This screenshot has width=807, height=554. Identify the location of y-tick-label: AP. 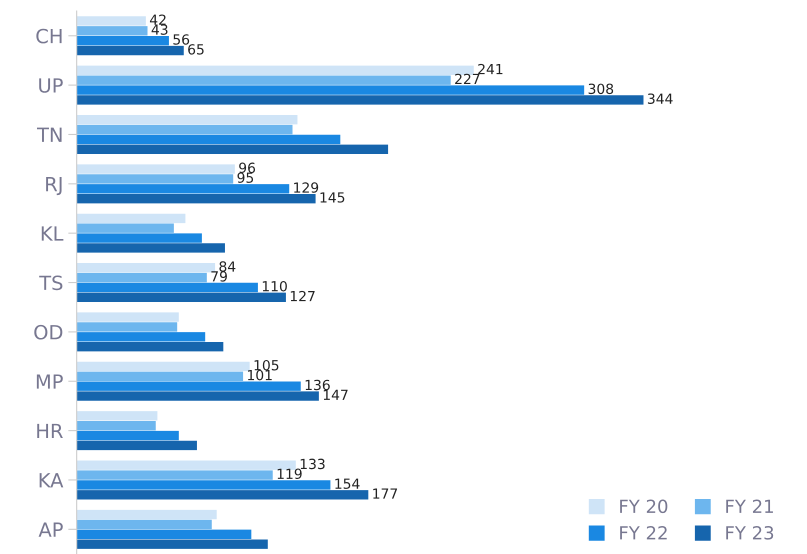
(50, 529).